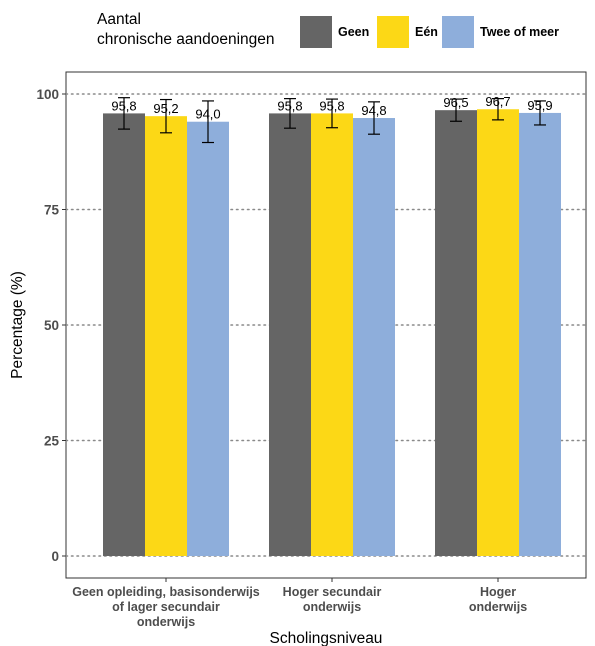  Describe the element at coordinates (539, 105) in the screenshot. I see `data-label: 95,9` at that location.